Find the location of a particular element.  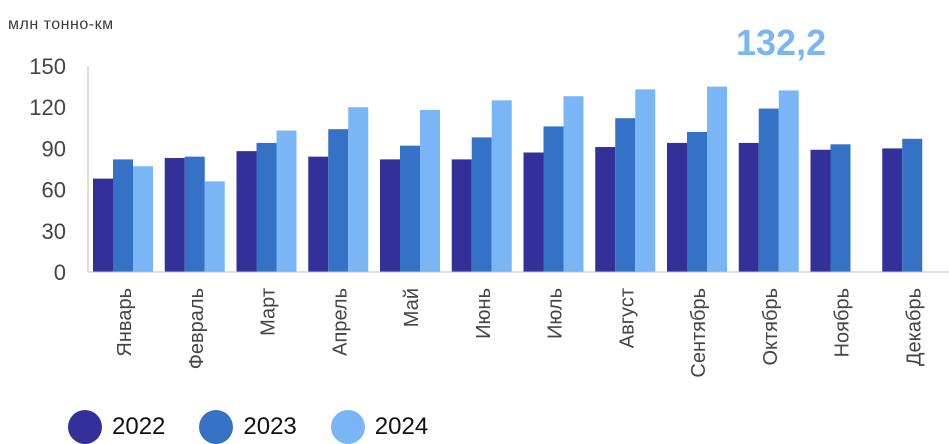

x-tick-label: Июль is located at coordinates (556, 313).